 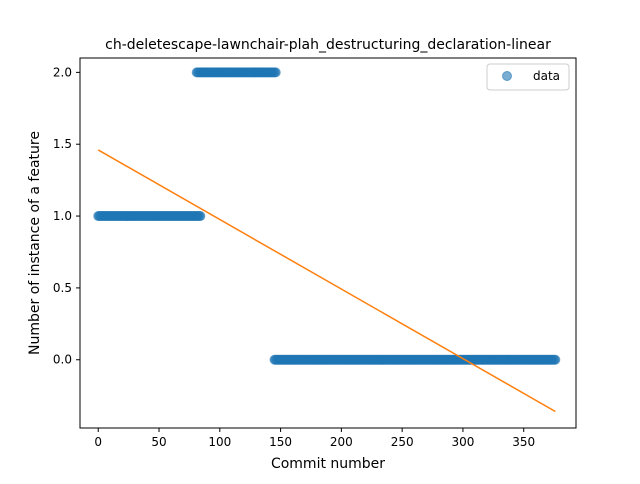 What do you see at coordinates (523, 442) in the screenshot?
I see `x-tick-label: 350` at bounding box center [523, 442].